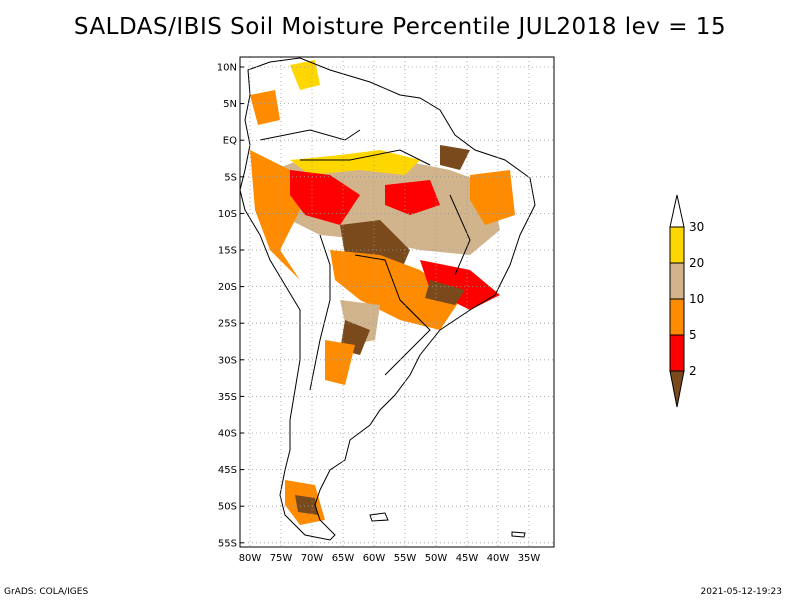  What do you see at coordinates (696, 263) in the screenshot?
I see `colorbar-label: 20` at bounding box center [696, 263].